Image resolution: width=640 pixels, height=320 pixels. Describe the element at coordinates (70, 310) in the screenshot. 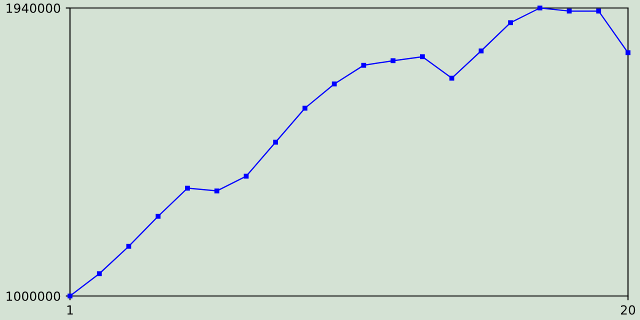

I see `x-tick-label: 1` at that location.